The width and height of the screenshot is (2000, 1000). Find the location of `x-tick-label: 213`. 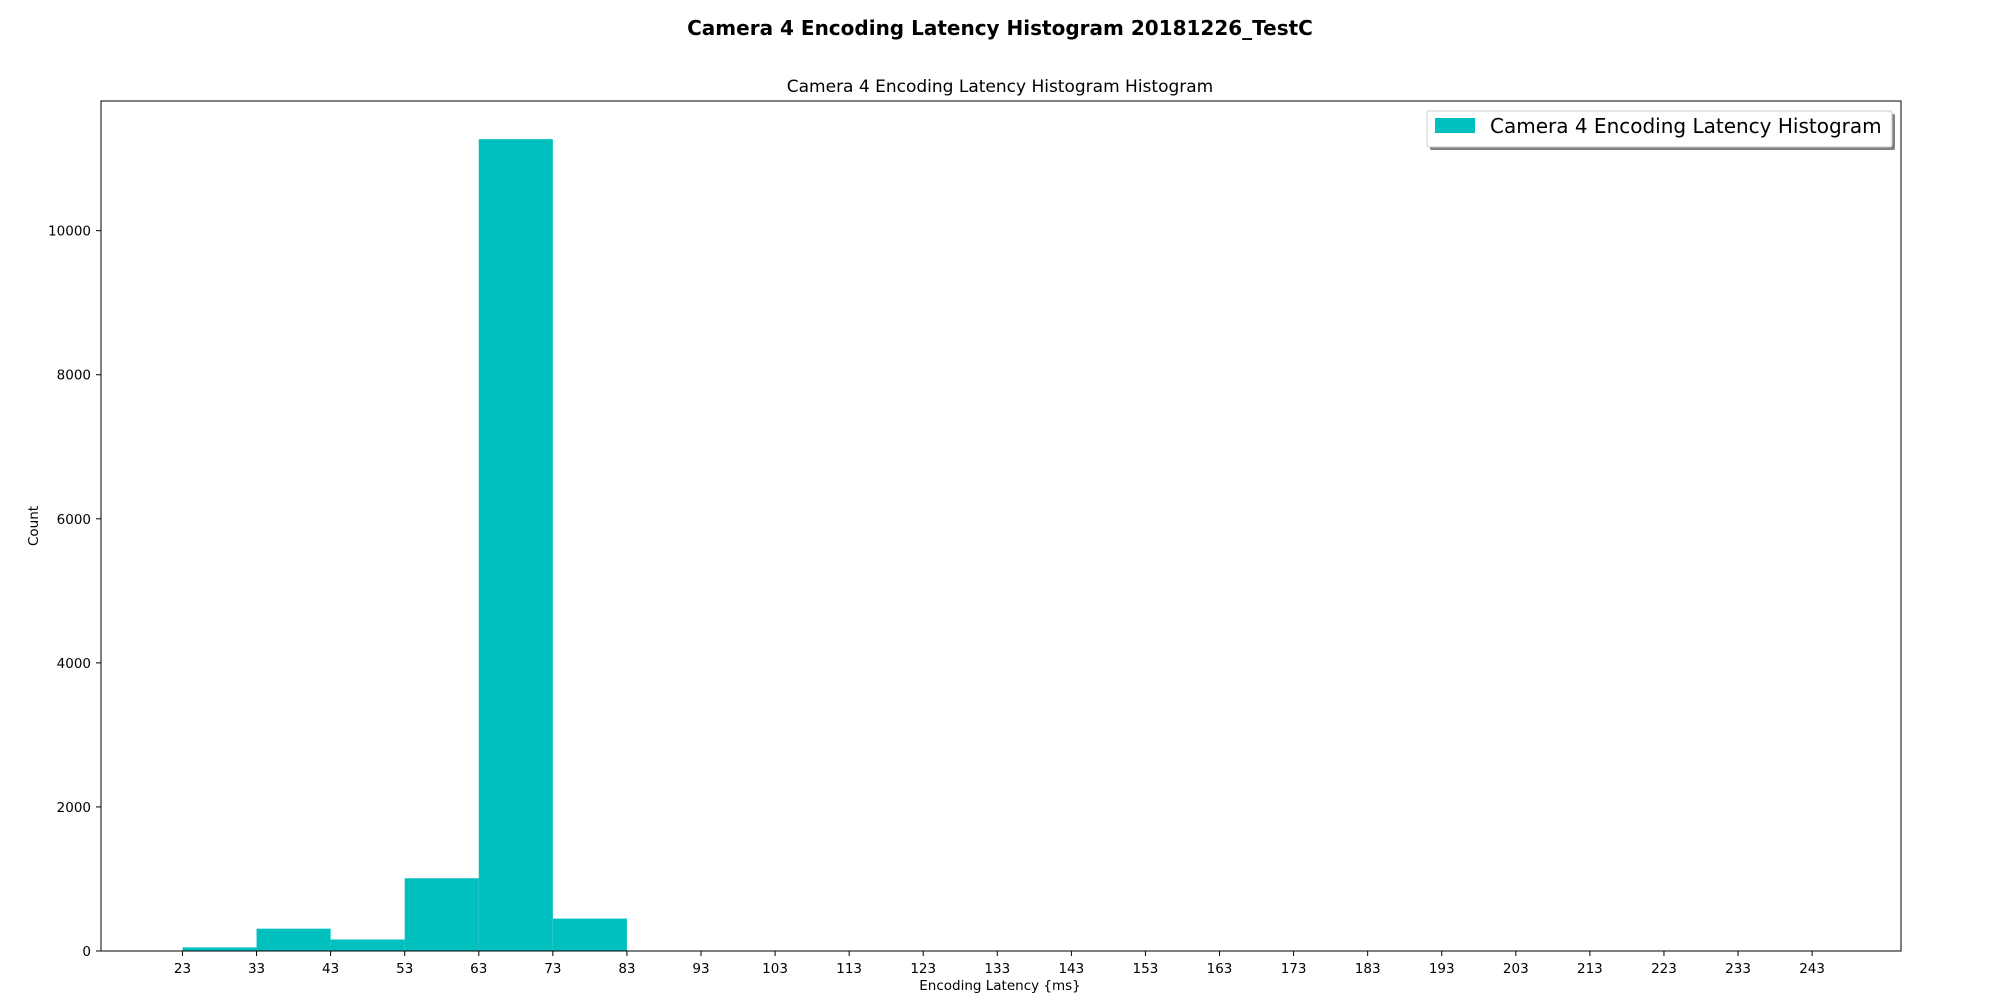

x-tick-label: 213 is located at coordinates (1590, 969).